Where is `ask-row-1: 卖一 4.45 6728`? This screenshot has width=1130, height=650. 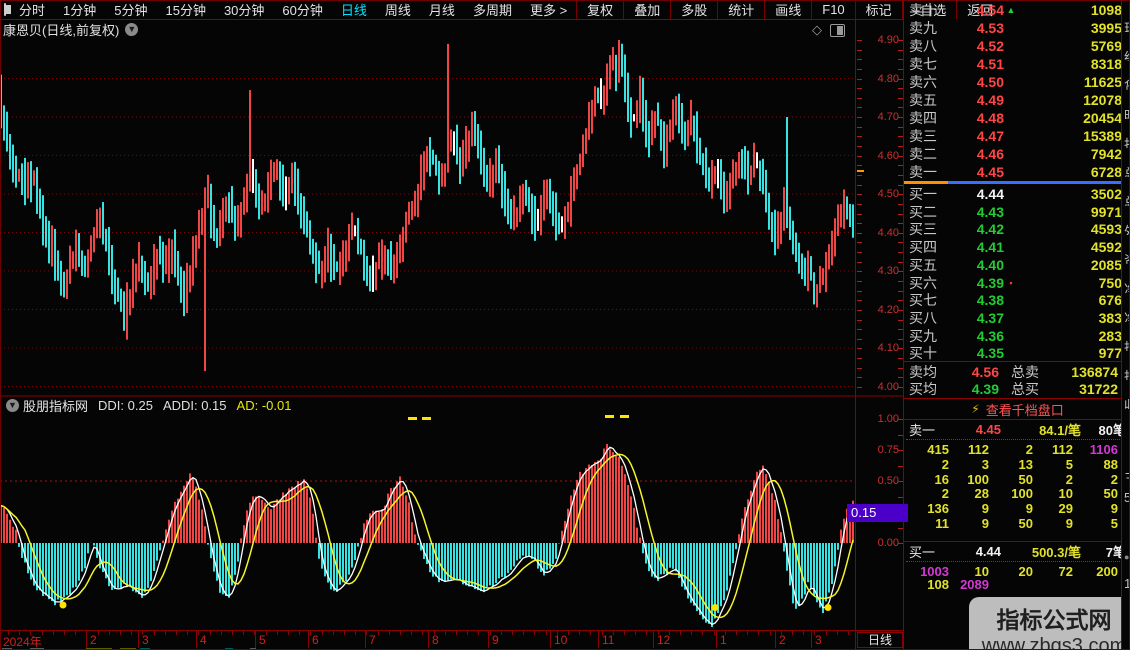 ask-row-1: 卖一 4.45 6728 is located at coordinates (1015, 172).